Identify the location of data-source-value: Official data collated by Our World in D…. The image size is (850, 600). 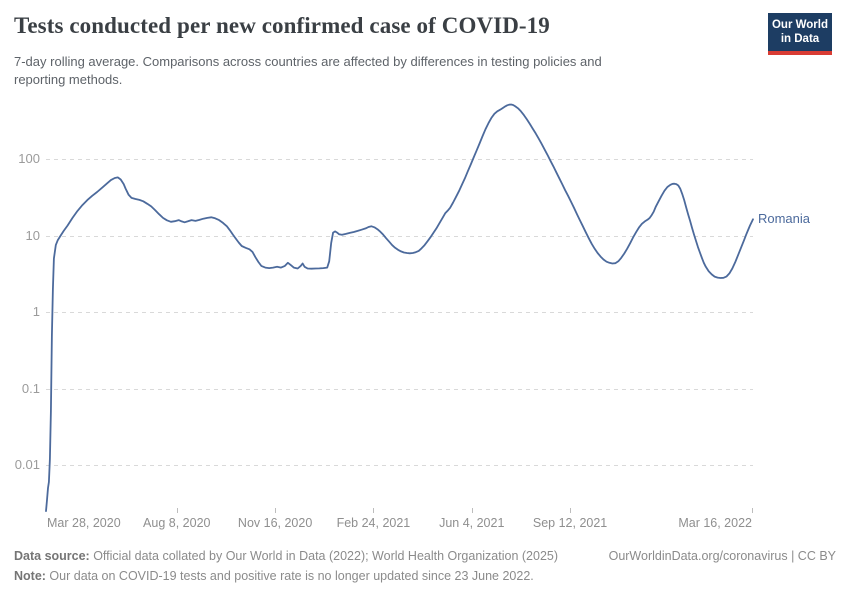
(324, 556).